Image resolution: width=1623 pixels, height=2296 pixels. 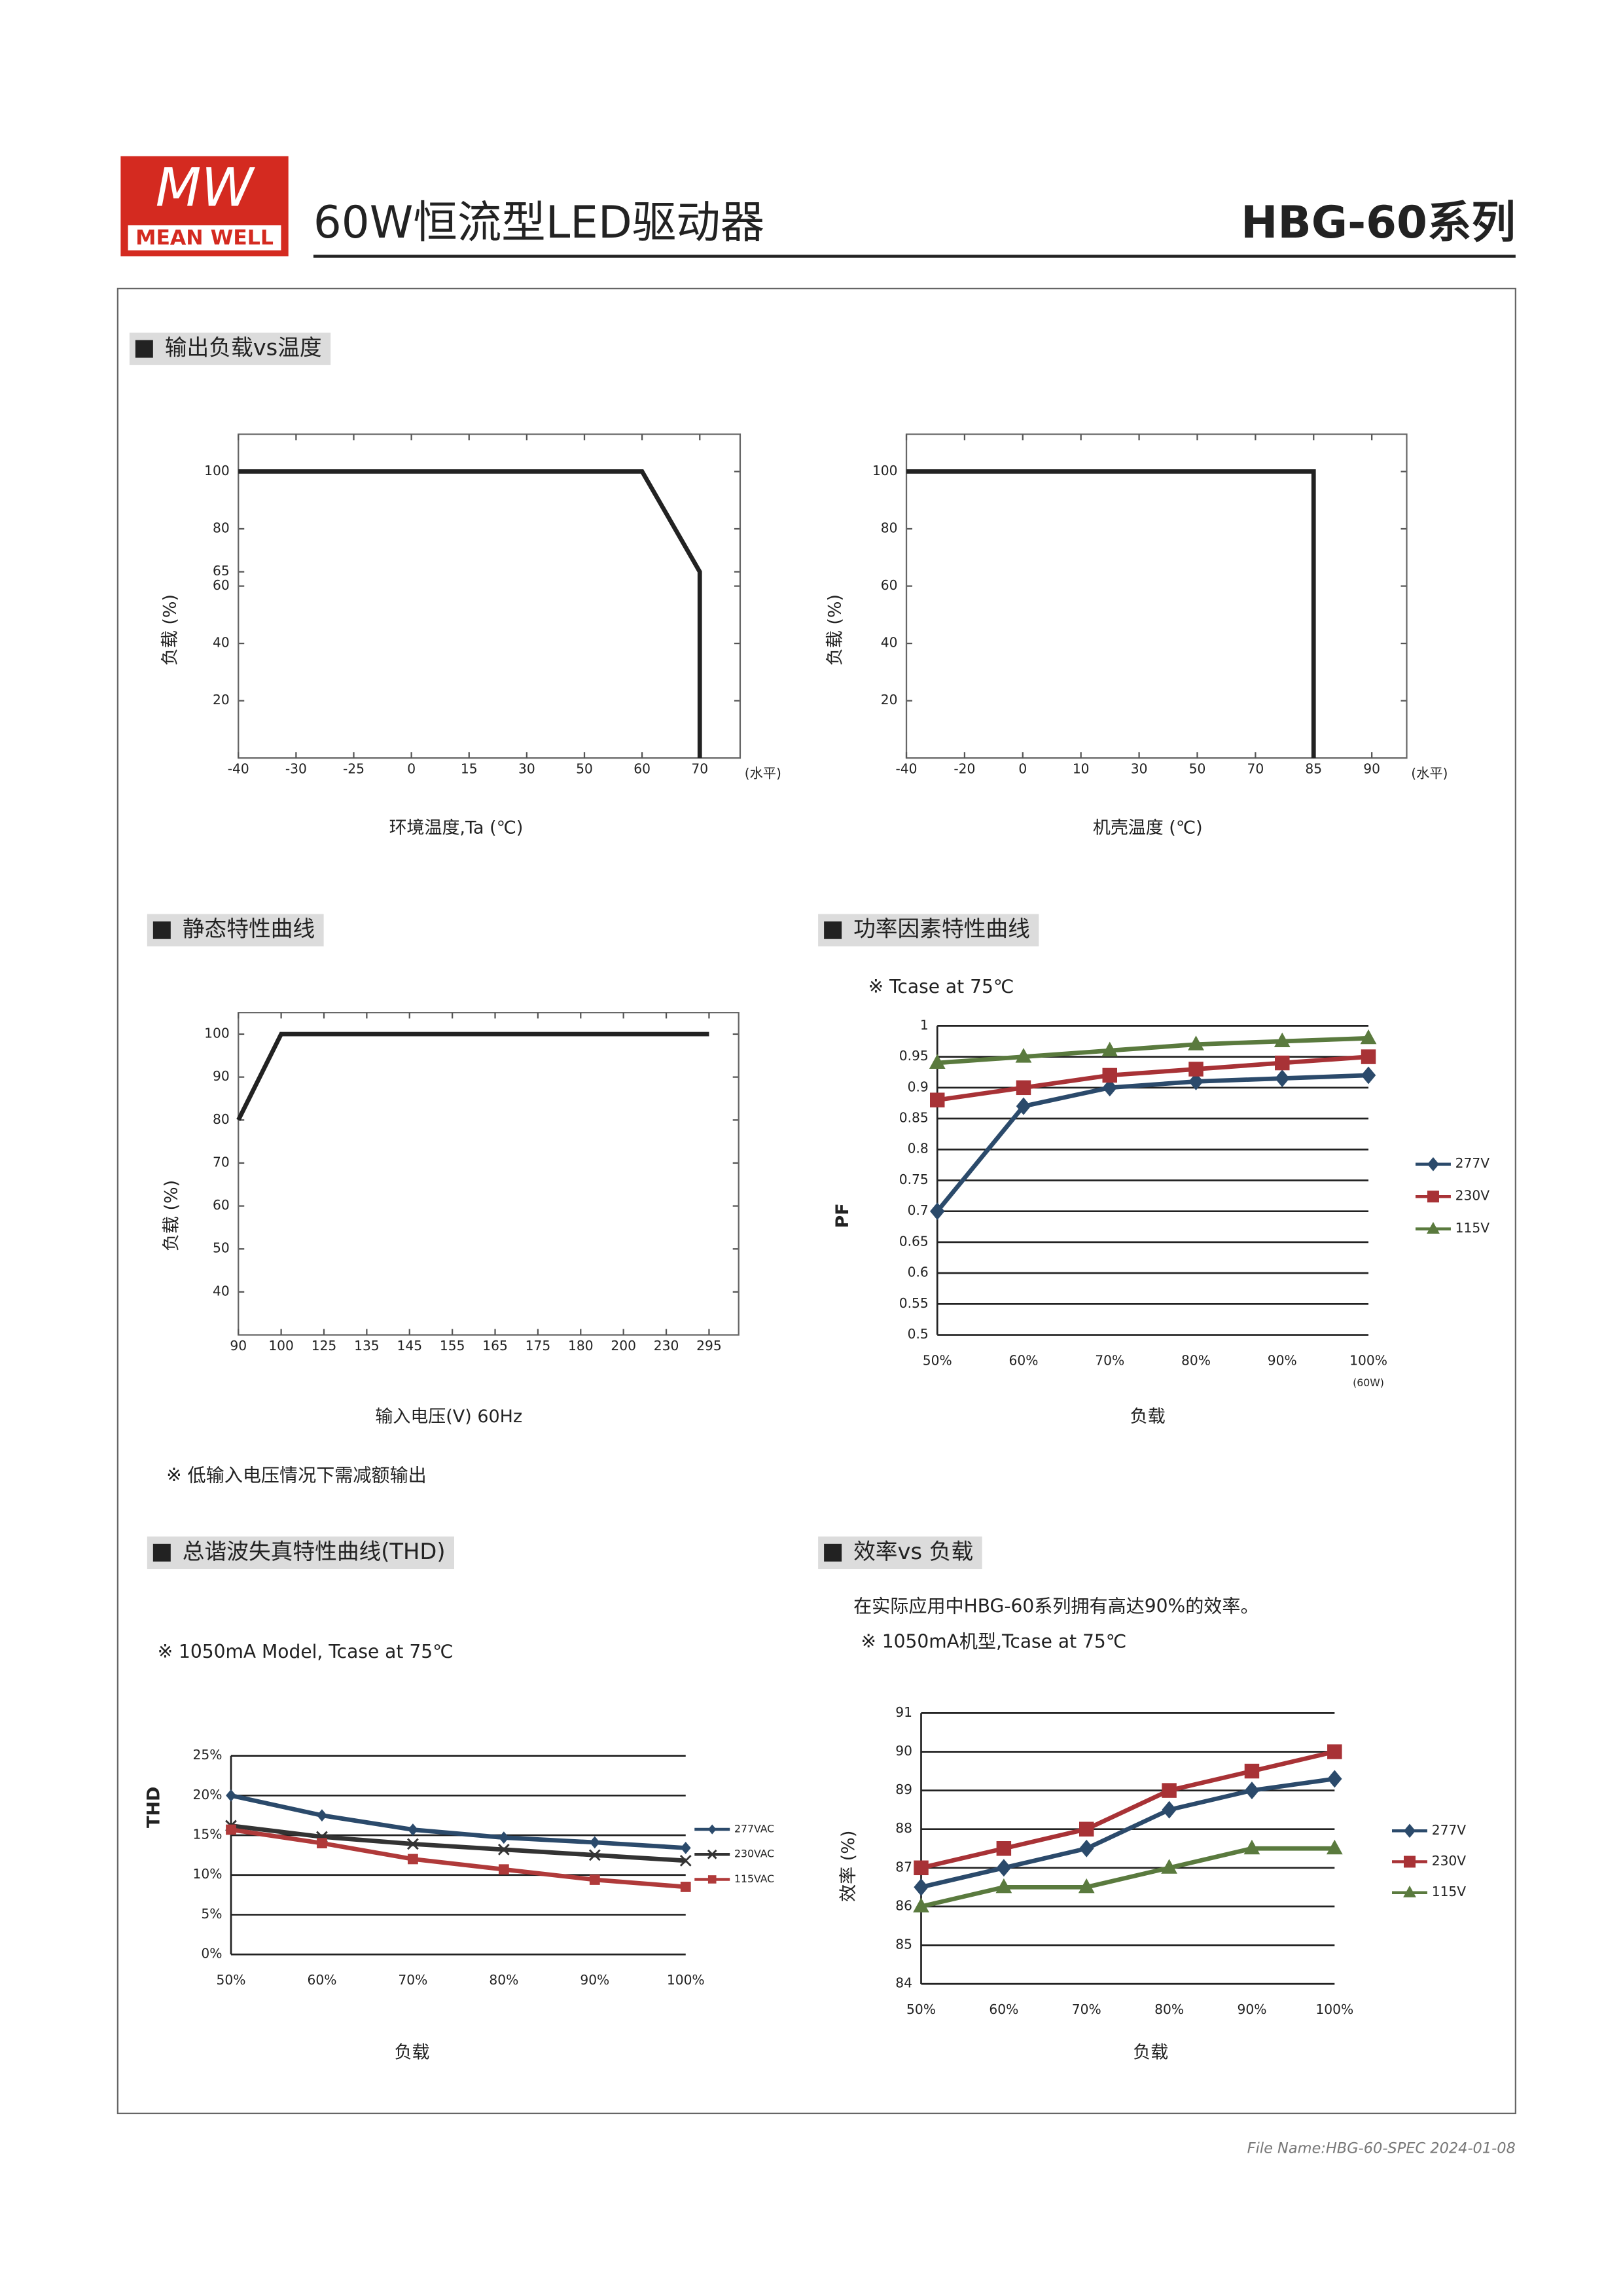 What do you see at coordinates (208, 1755) in the screenshot?
I see `y-tick-label: 25%` at bounding box center [208, 1755].